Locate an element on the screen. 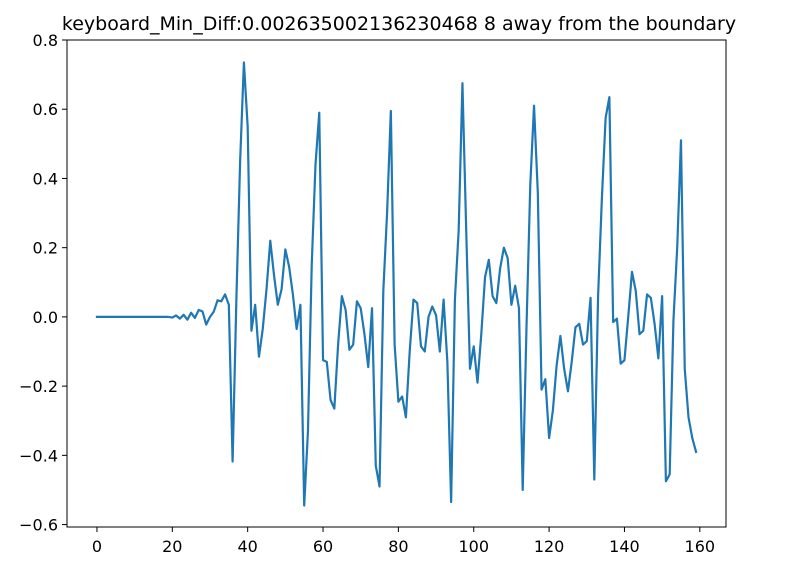 The width and height of the screenshot is (800, 571). y-tick-label: −0.4 is located at coordinates (38, 455).